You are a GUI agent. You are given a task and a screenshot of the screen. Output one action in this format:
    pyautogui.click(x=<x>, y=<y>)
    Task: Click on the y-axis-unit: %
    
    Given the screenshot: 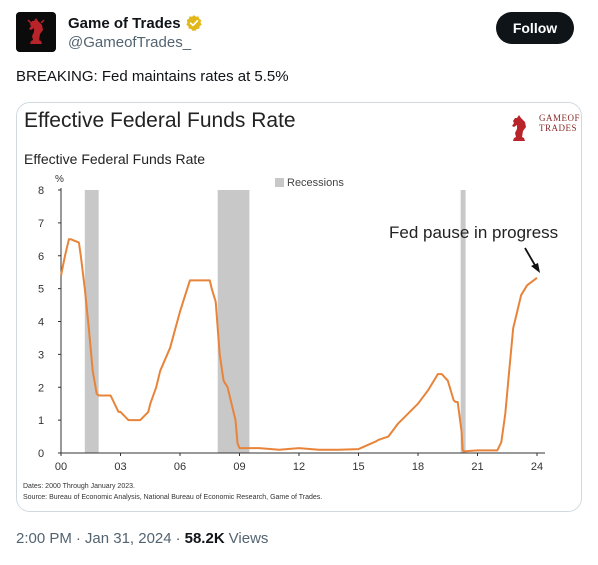 What is the action you would take?
    pyautogui.click(x=59, y=179)
    